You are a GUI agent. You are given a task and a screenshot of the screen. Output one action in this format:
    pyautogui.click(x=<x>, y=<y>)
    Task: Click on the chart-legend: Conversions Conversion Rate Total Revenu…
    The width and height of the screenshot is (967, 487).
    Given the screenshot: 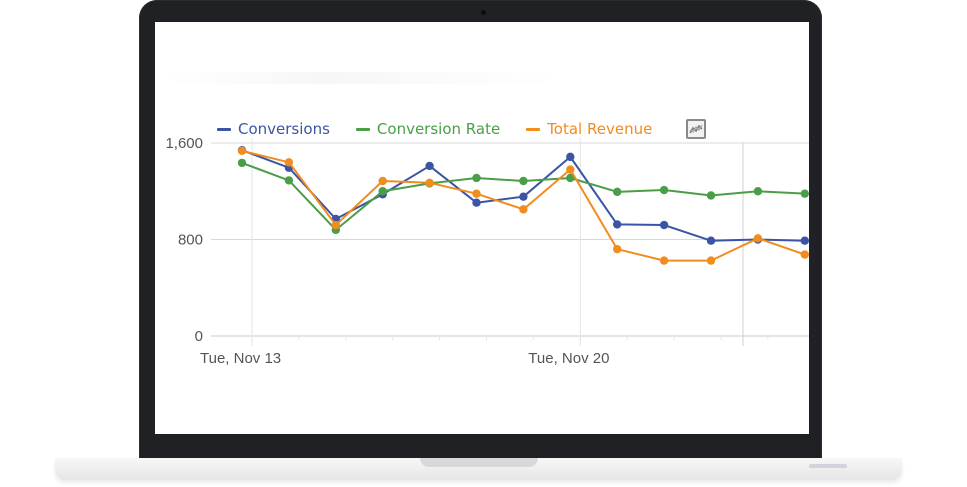 What is the action you would take?
    pyautogui.click(x=462, y=129)
    